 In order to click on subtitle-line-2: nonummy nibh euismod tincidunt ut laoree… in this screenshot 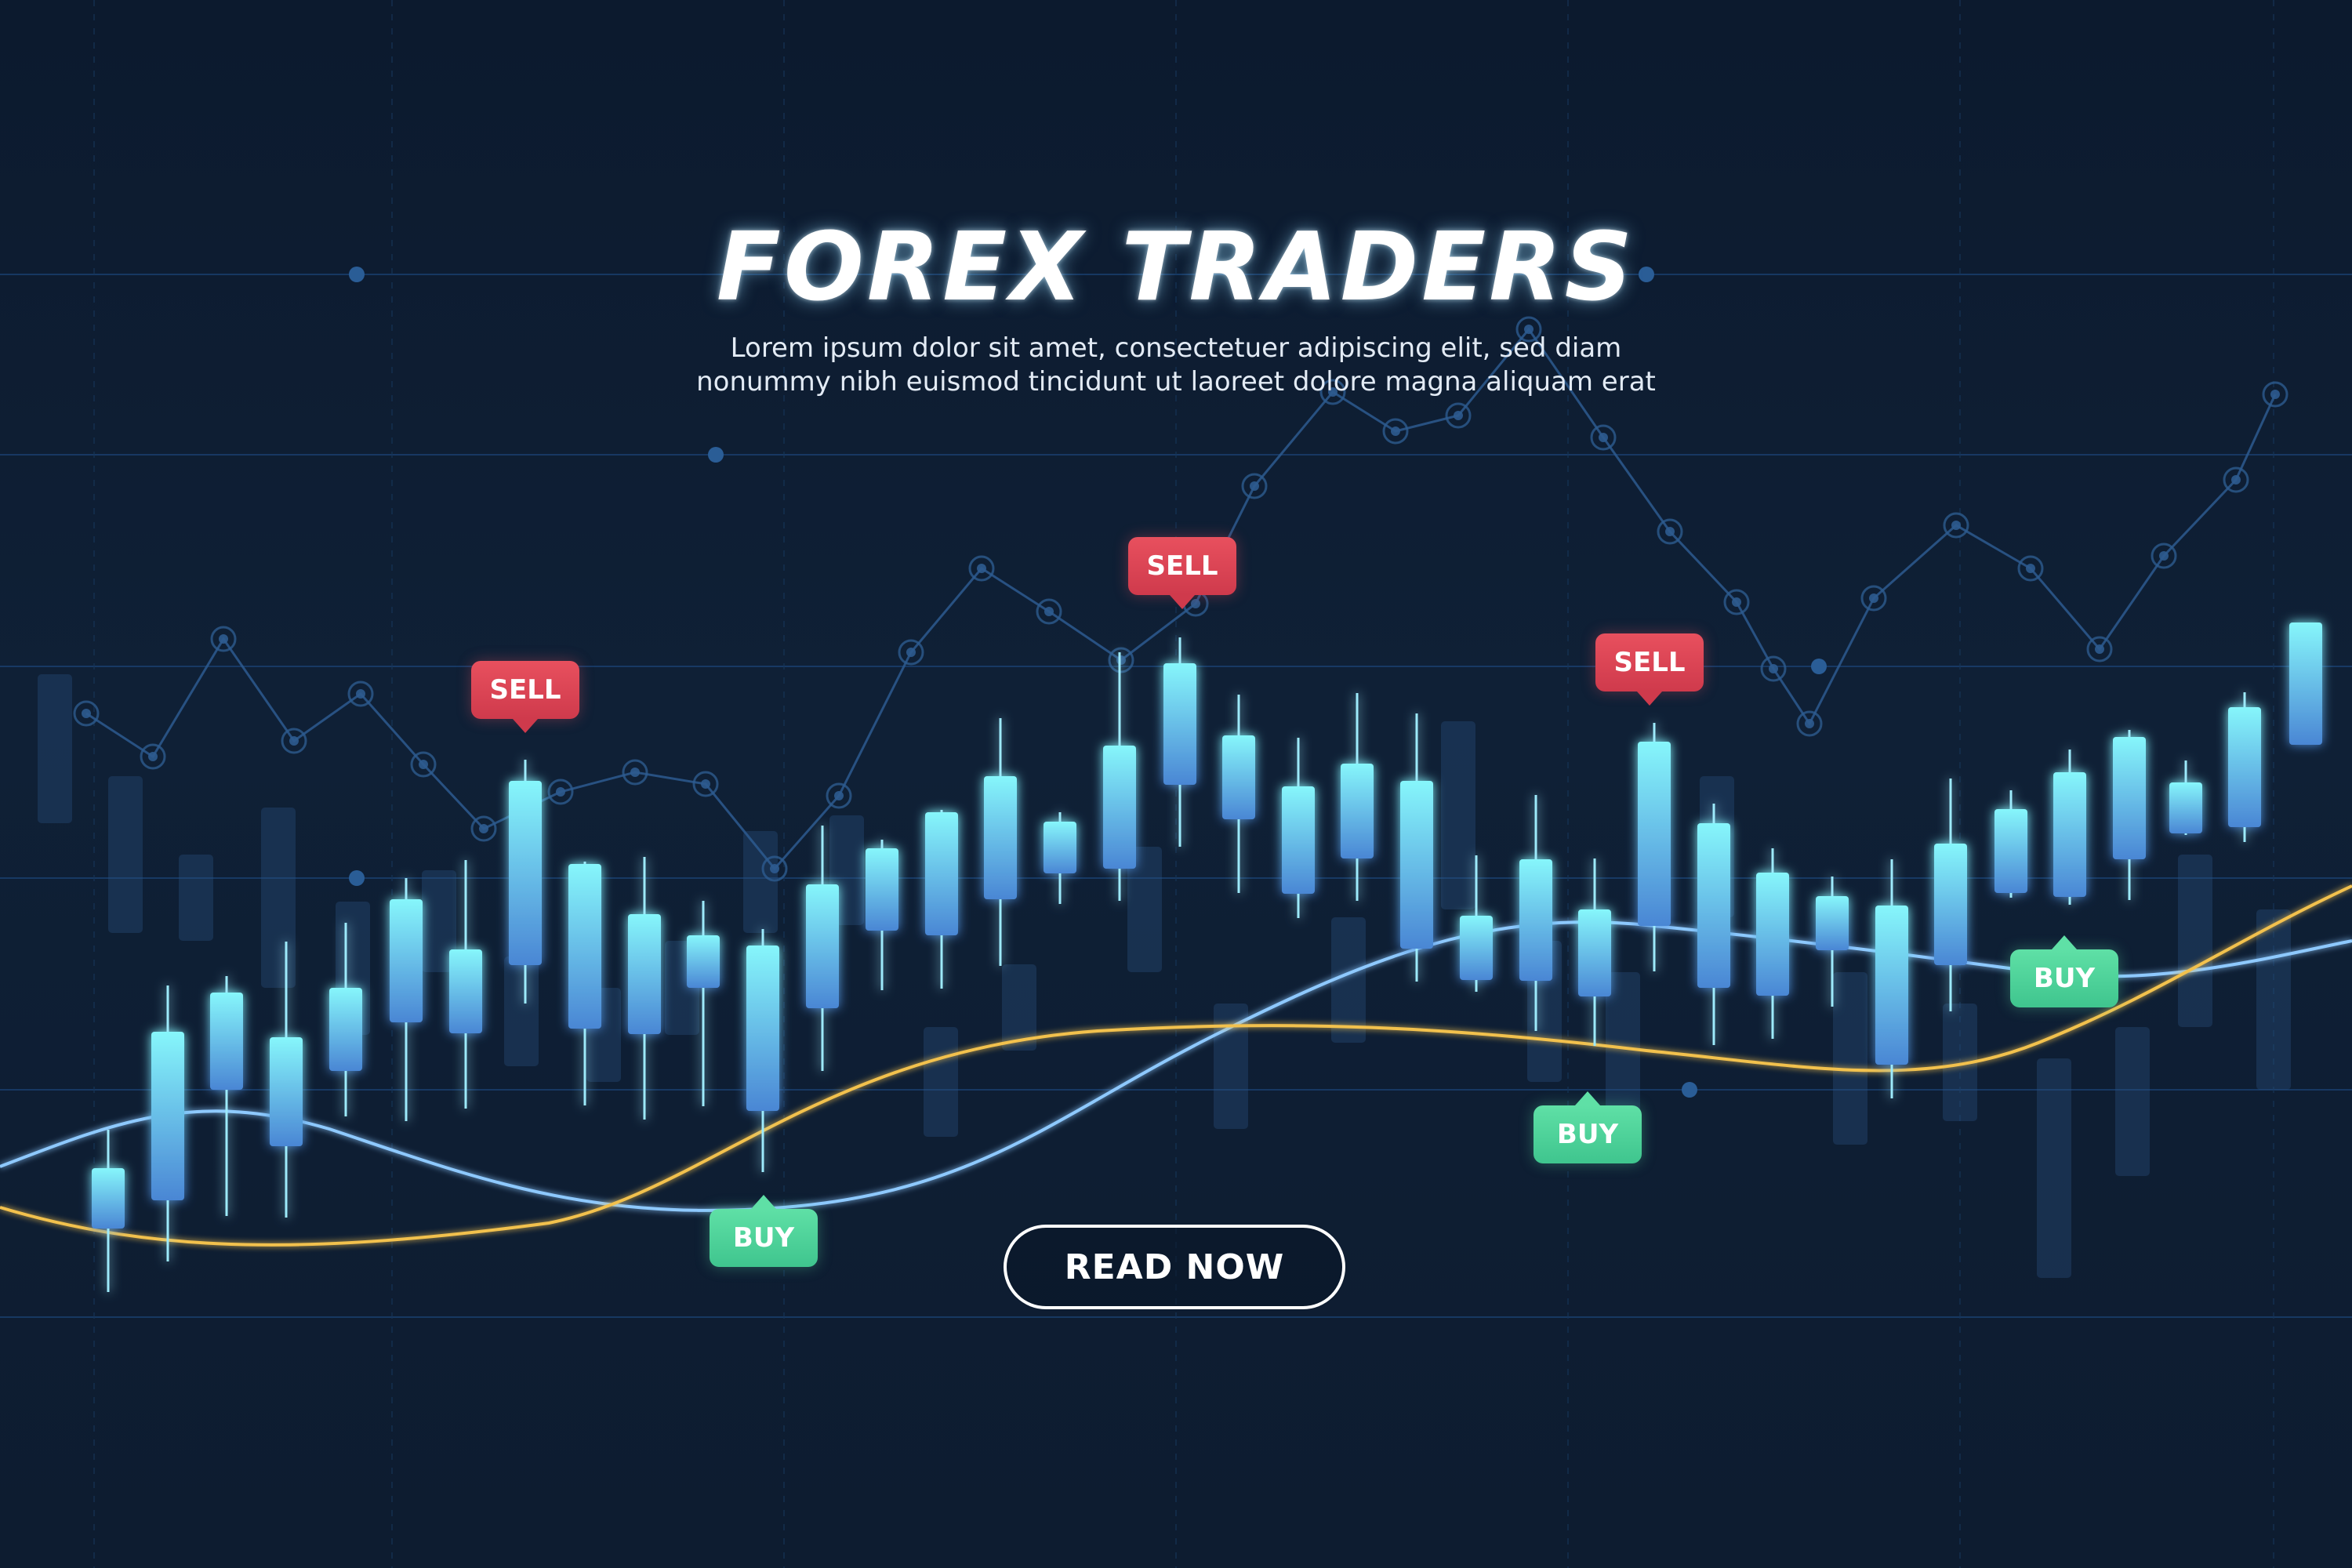, I will do `click(1176, 381)`.